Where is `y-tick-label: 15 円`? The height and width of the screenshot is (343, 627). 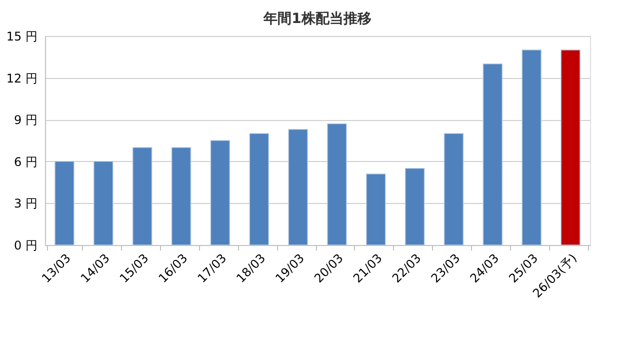
y-tick-label: 15 円 is located at coordinates (22, 37).